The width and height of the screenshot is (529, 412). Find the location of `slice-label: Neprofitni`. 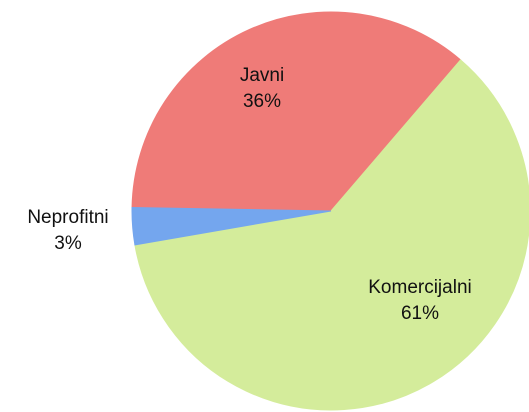

slice-label: Neprofitni is located at coordinates (67, 217).